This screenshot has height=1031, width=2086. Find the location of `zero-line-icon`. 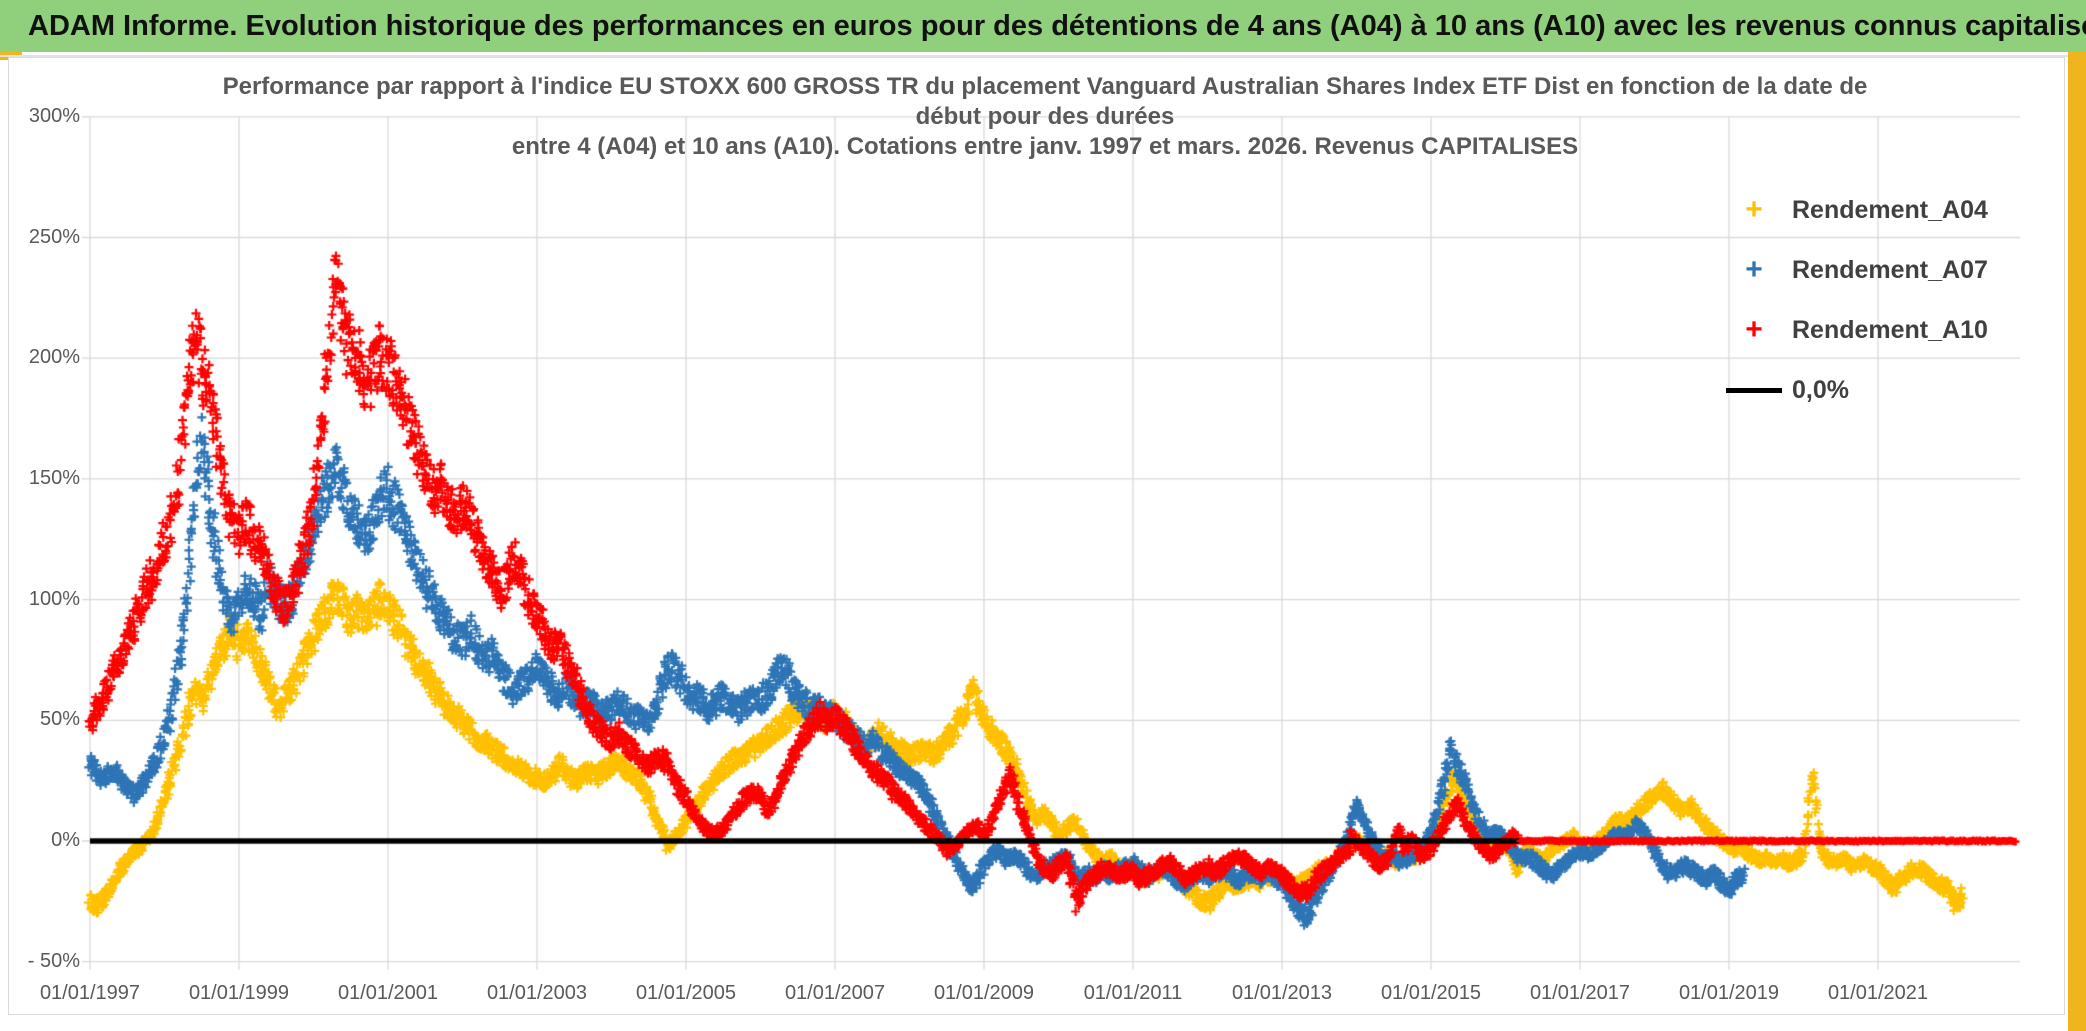

zero-line-icon is located at coordinates (1754, 390).